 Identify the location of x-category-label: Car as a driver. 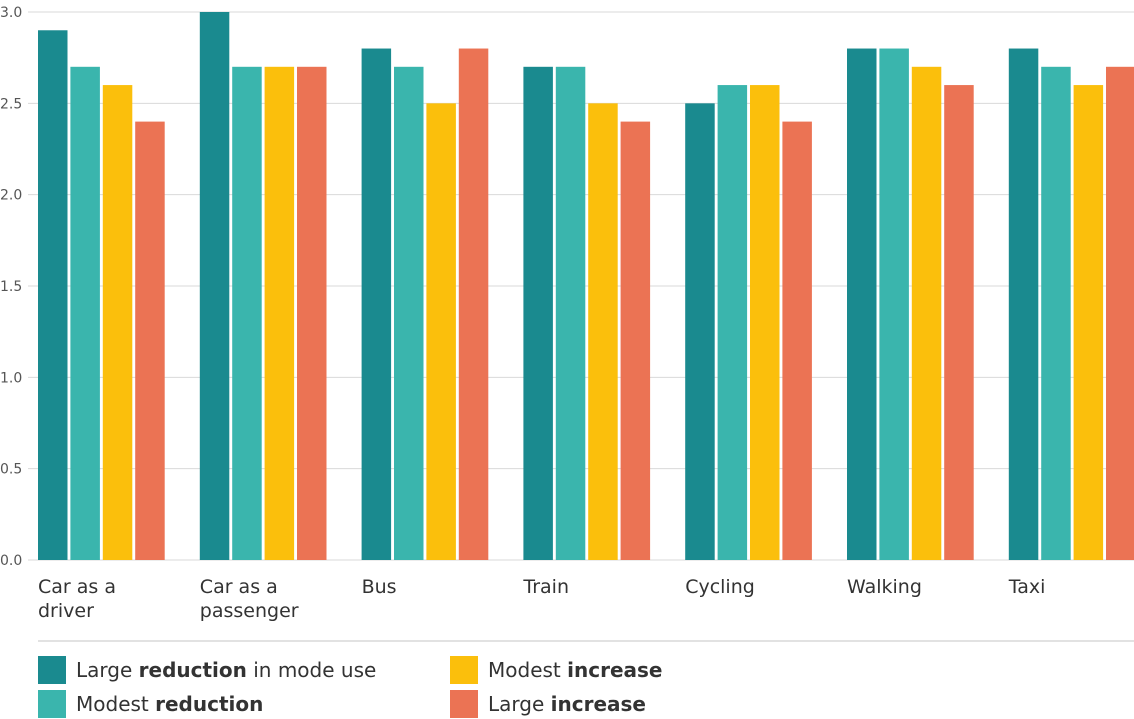
(77, 599).